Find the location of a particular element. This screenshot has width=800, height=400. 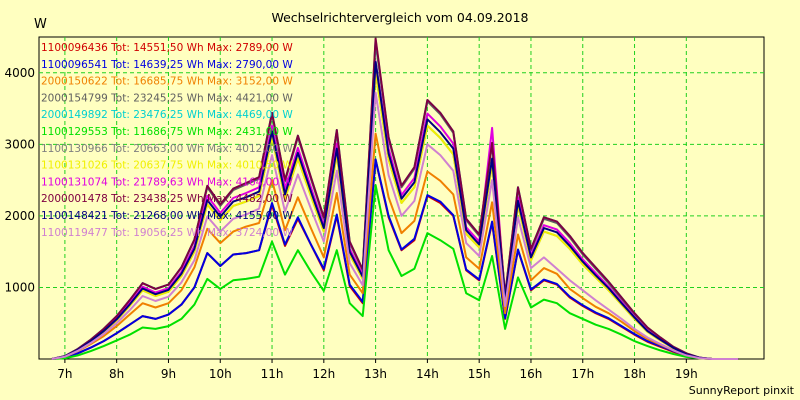

x-tick-label: 19h is located at coordinates (686, 374).